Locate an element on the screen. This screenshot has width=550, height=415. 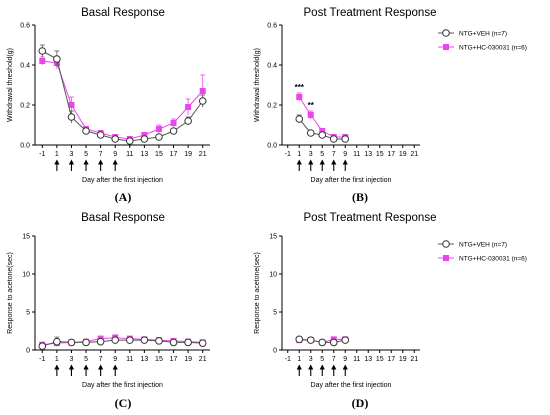
significance-marker: ** is located at coordinates (311, 105).